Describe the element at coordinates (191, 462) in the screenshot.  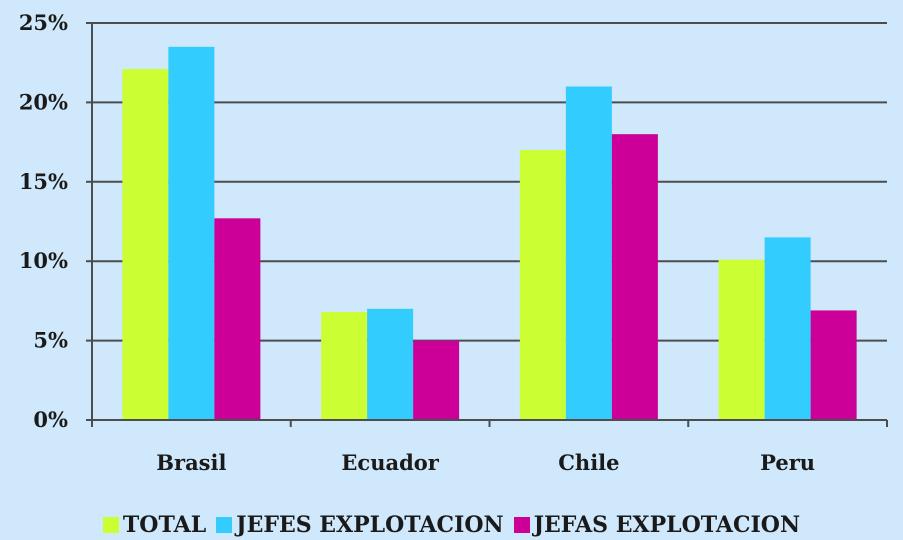
I see `x-tick-label: Brasil` at that location.